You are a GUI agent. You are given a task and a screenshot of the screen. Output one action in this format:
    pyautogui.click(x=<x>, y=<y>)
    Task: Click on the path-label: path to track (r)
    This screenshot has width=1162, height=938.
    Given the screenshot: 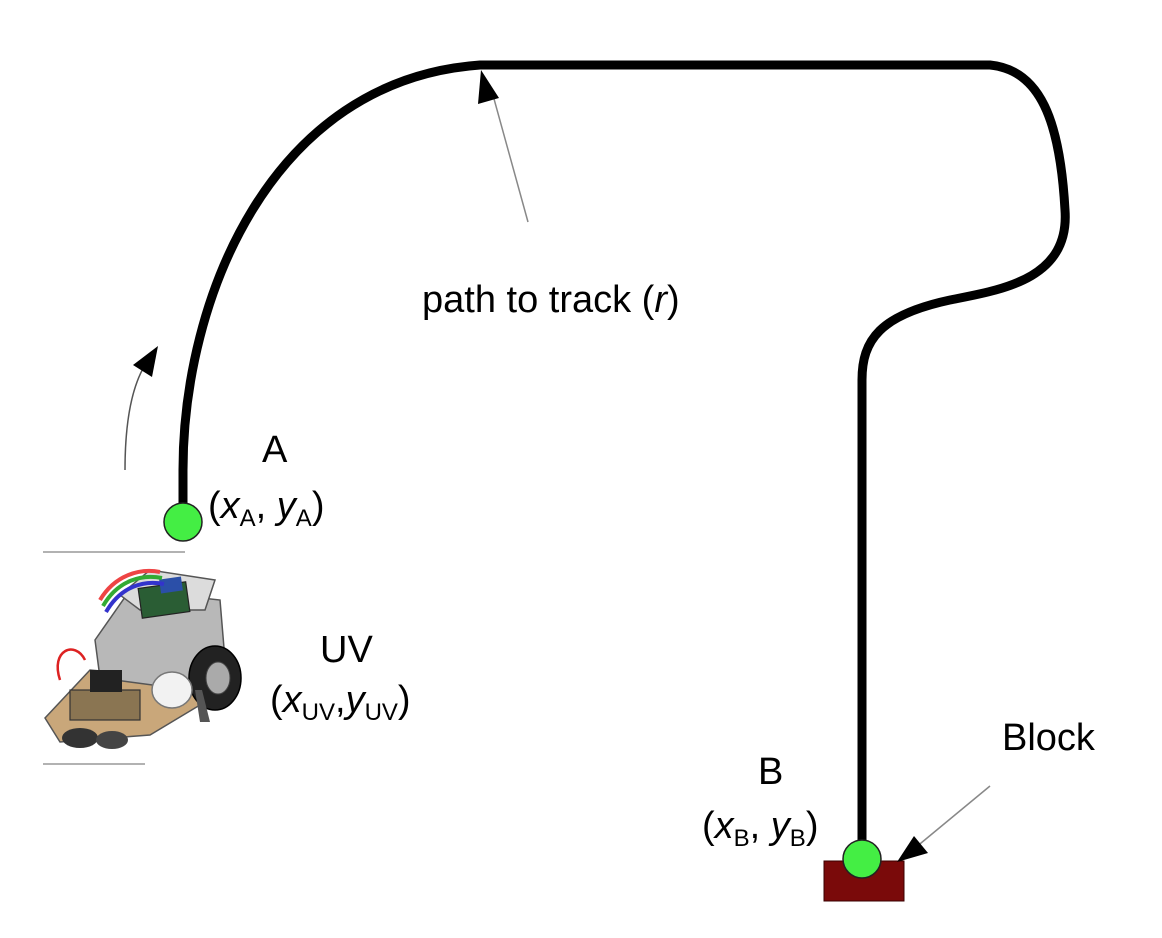 What is the action you would take?
    pyautogui.click(x=551, y=300)
    